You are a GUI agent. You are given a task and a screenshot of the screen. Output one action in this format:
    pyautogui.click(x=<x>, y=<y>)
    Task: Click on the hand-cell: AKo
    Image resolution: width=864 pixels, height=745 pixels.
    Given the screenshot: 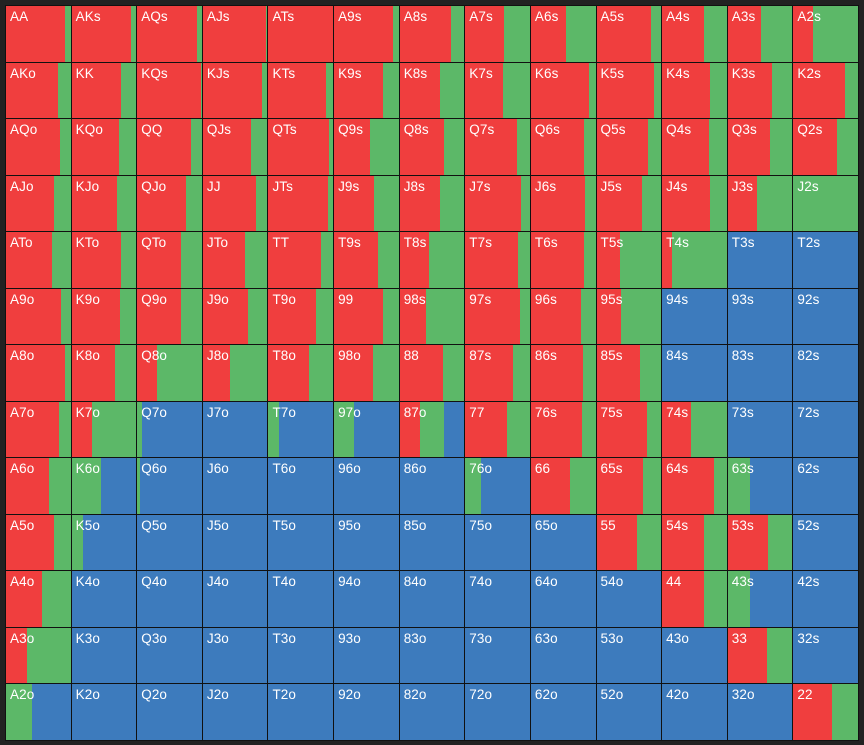 What is the action you would take?
    pyautogui.click(x=38, y=90)
    